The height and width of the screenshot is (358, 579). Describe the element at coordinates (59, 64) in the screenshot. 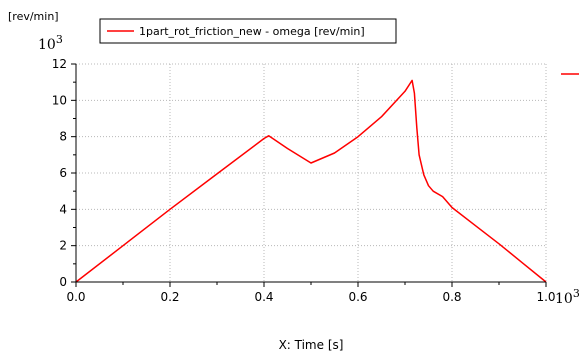

I see `y-tick-label: 12` at that location.